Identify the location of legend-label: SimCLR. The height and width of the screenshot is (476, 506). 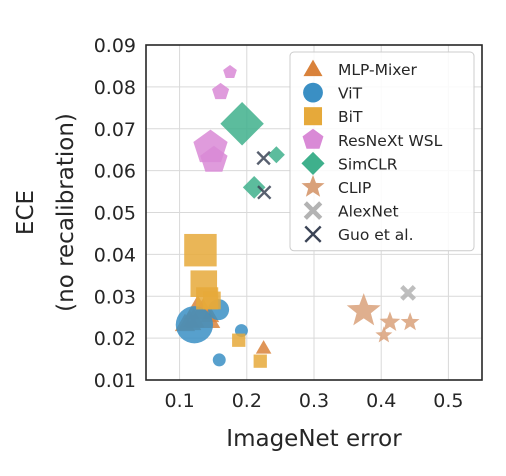
(368, 164).